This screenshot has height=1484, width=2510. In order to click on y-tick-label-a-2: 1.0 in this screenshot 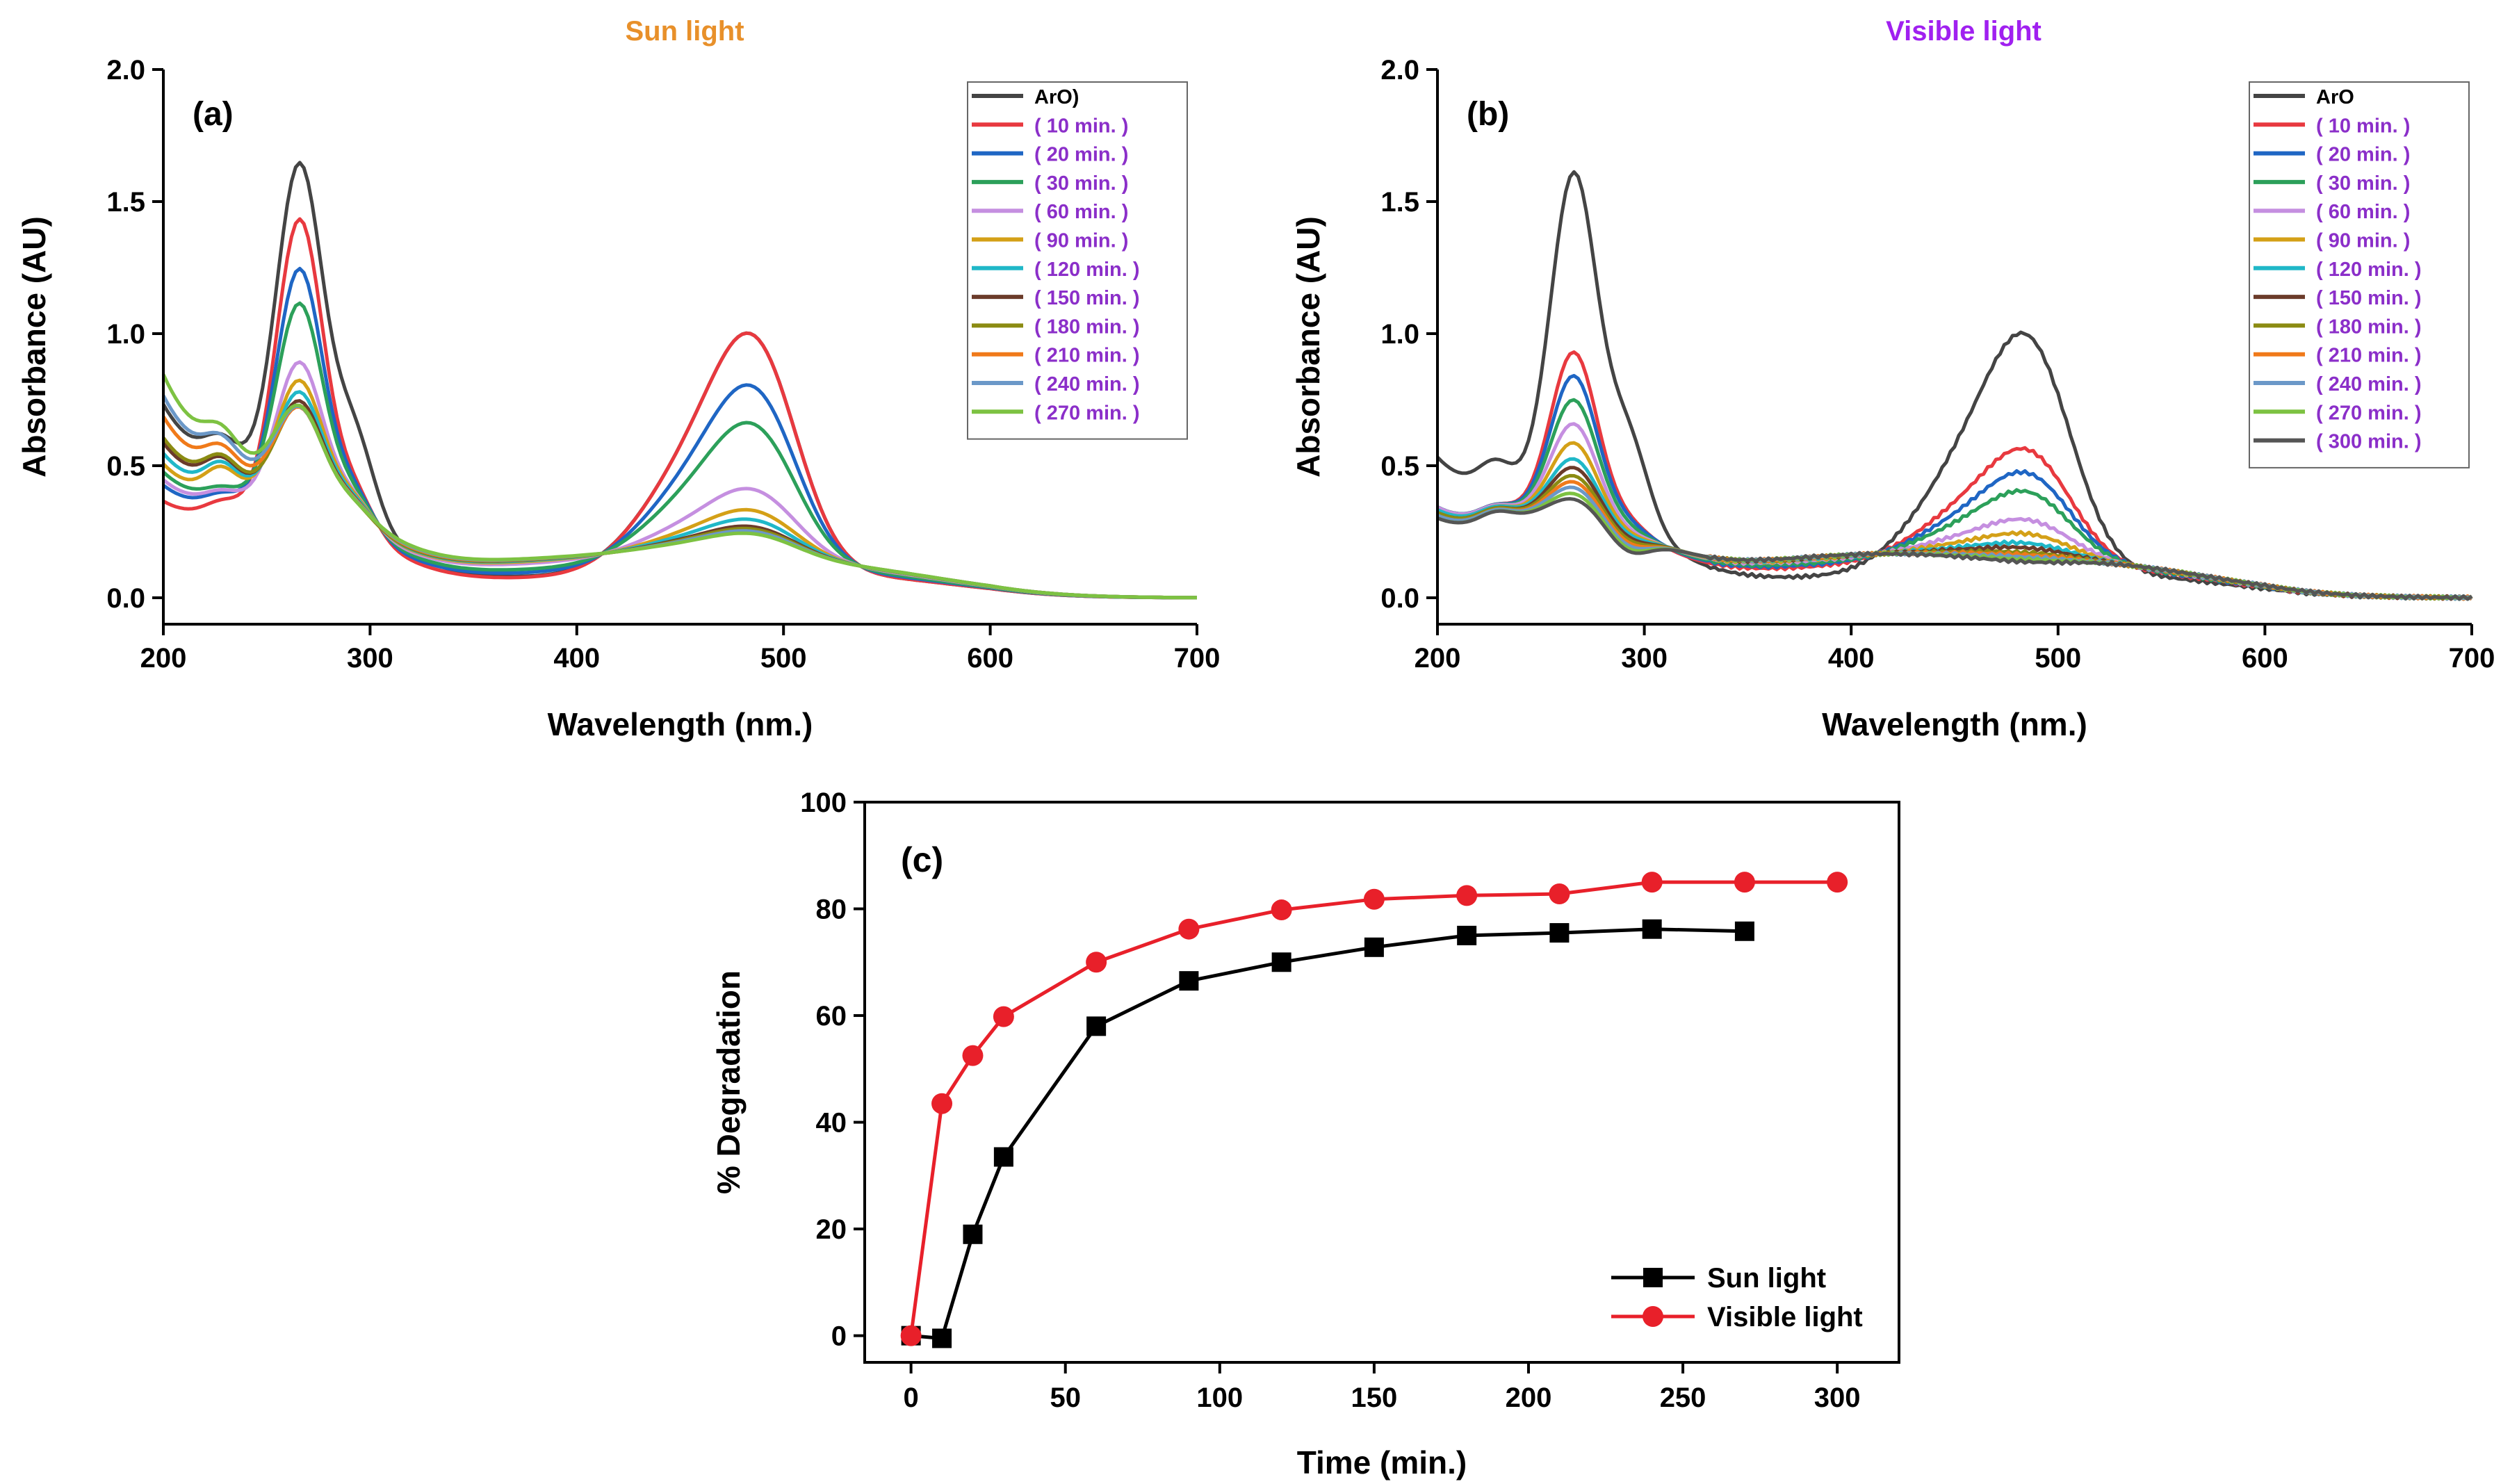, I will do `click(125, 334)`.